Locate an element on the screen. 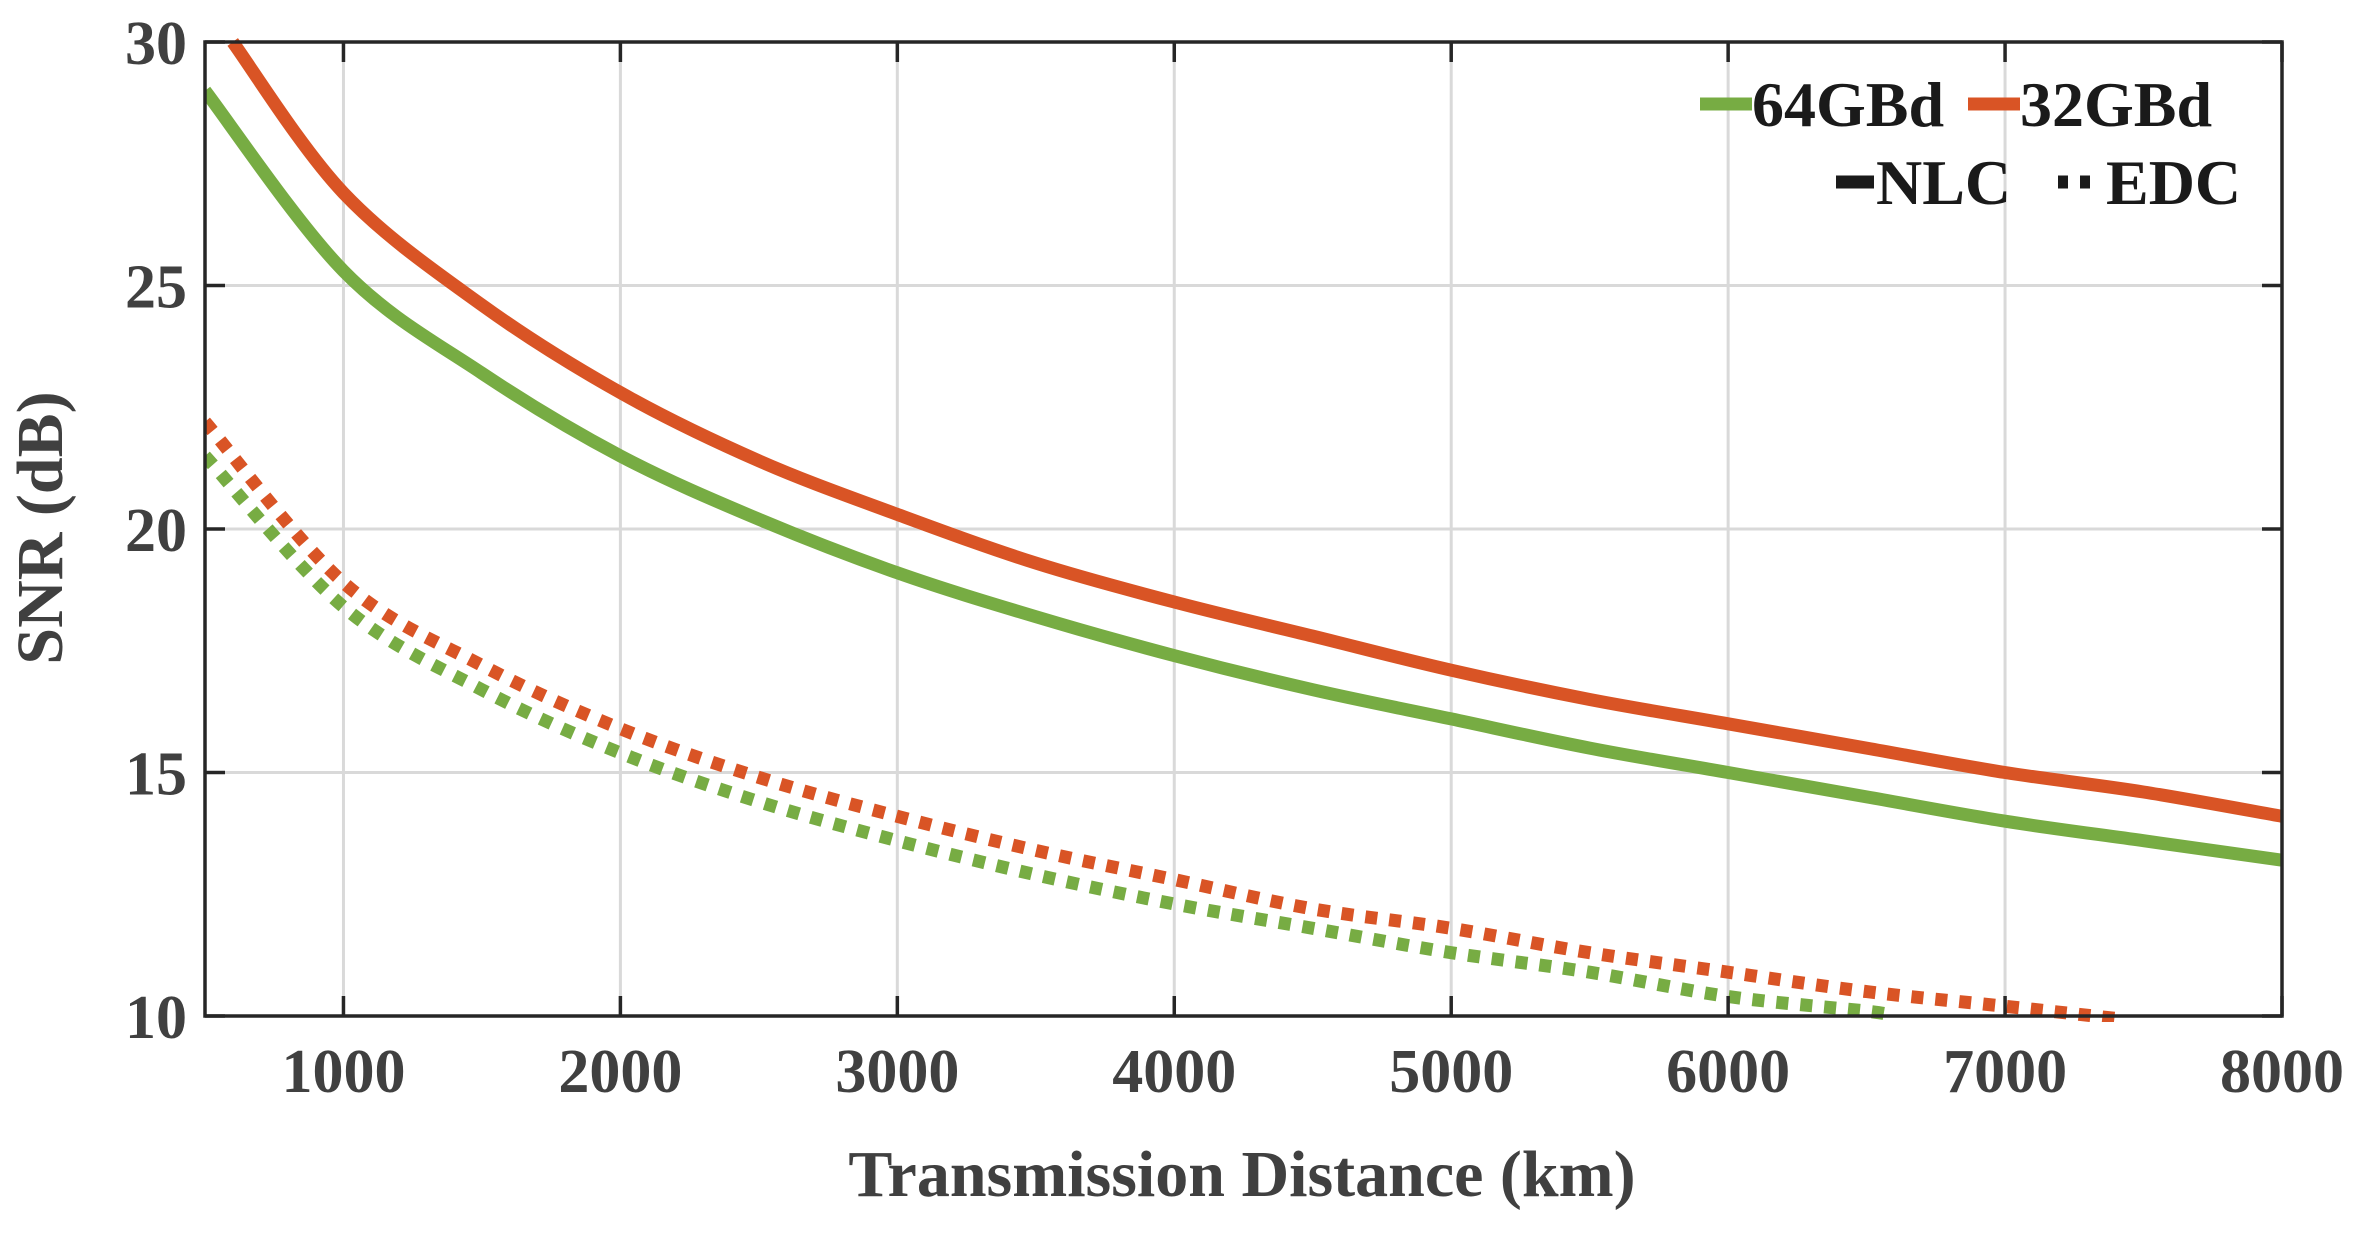 Image resolution: width=2372 pixels, height=1233 pixels. legend: 64GBd 32GBd NLC EDC is located at coordinates (1970, 143).